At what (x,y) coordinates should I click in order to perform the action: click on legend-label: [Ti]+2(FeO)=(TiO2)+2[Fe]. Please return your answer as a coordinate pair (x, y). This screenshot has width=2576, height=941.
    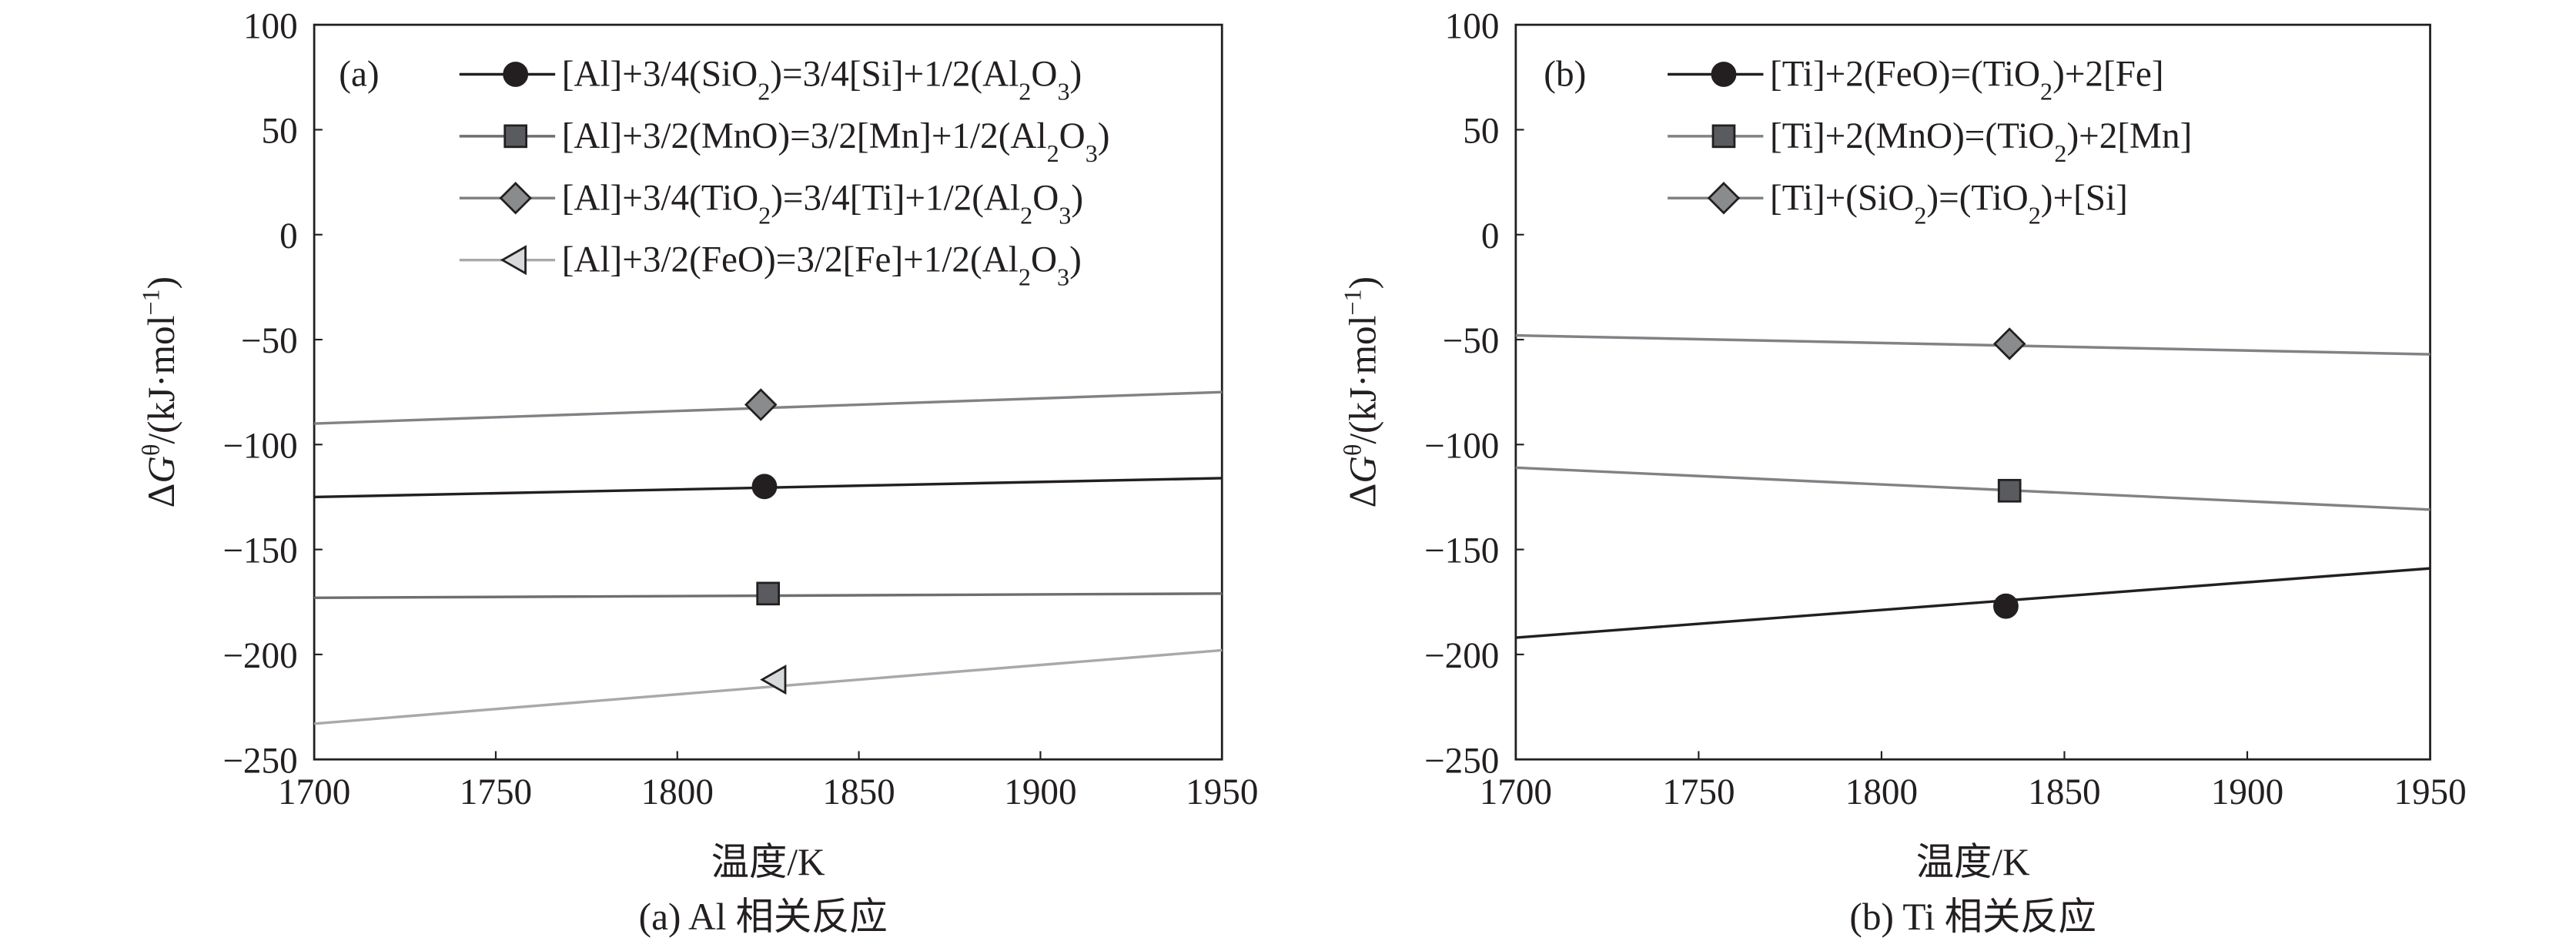
    Looking at the image, I should click on (1967, 79).